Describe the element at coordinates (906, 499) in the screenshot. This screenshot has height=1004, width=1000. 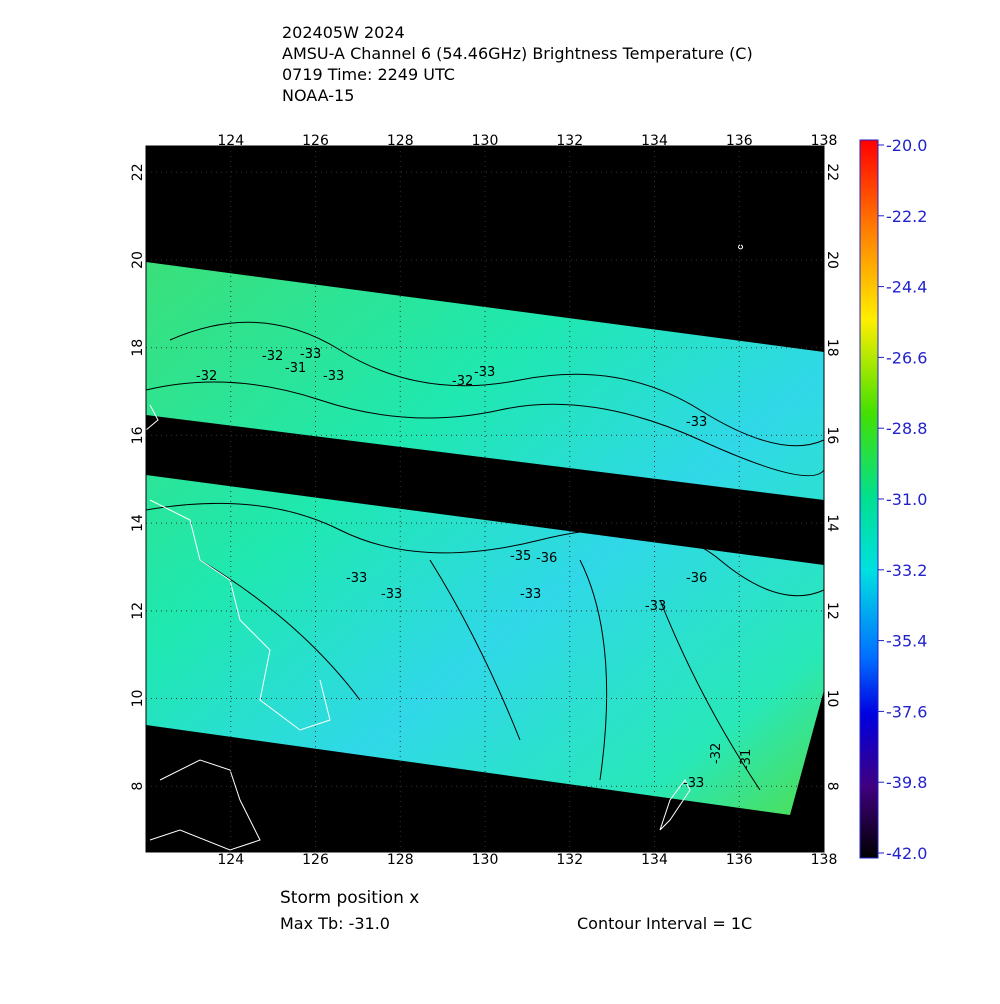
I see `colorbar-tick-label: -31.0` at that location.